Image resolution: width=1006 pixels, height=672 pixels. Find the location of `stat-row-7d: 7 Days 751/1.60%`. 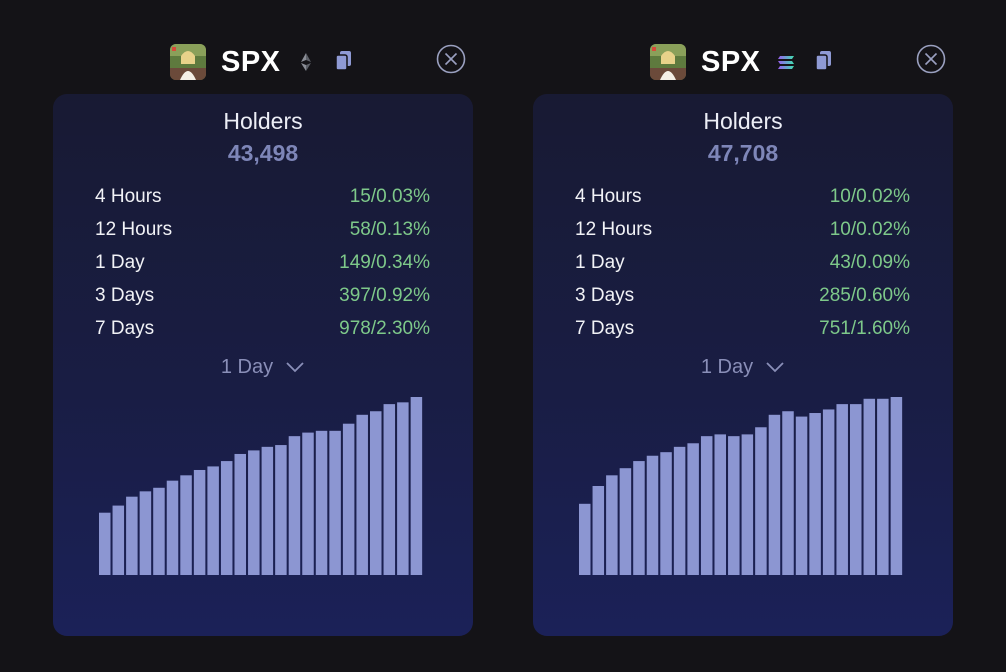

stat-row-7d: 7 Days 751/1.60% is located at coordinates (742, 331).